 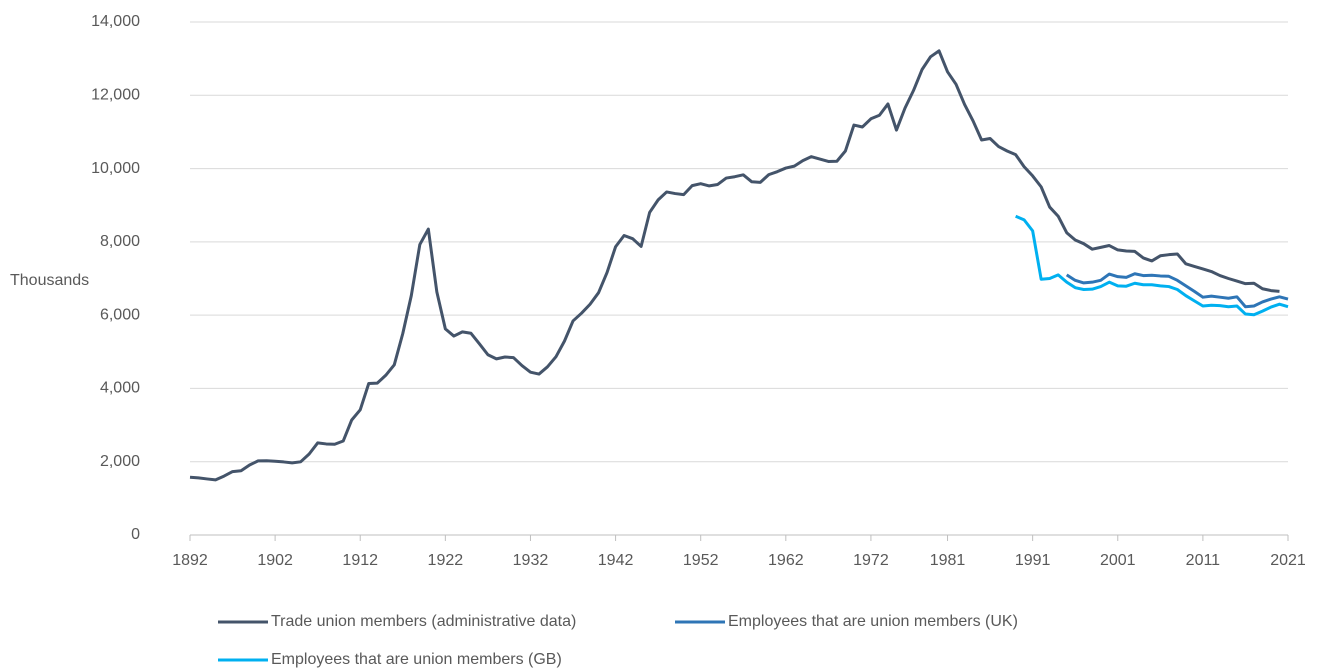 I want to click on x-tick-label: 2021, so click(x=1288, y=560).